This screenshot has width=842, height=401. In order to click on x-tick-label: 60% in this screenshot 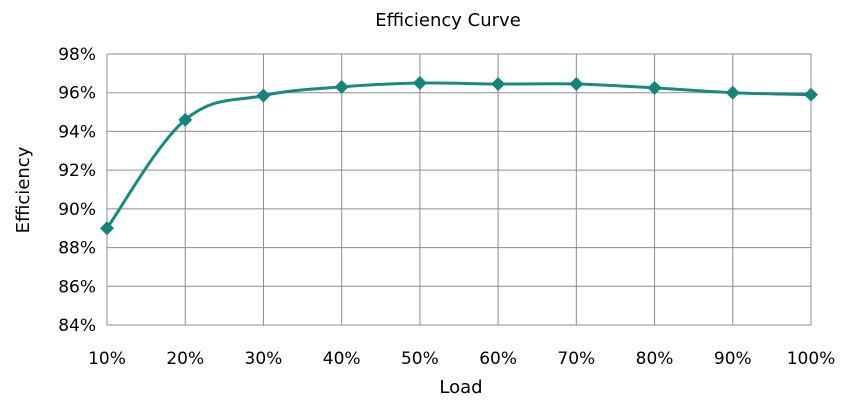, I will do `click(498, 359)`.